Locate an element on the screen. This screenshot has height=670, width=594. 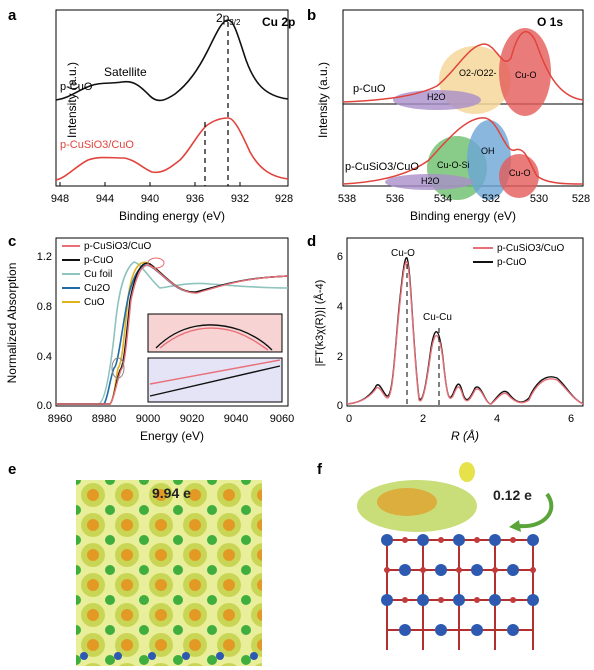
panel-f-adsorbate is located at coordinates (467, 472).